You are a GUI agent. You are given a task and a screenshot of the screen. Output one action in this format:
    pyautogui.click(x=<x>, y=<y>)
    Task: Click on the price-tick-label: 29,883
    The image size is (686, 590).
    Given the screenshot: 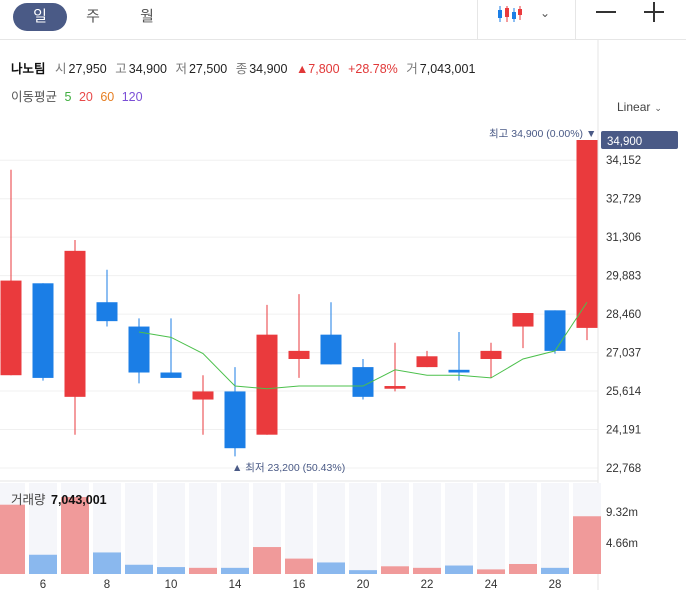 What is the action you would take?
    pyautogui.click(x=623, y=277)
    